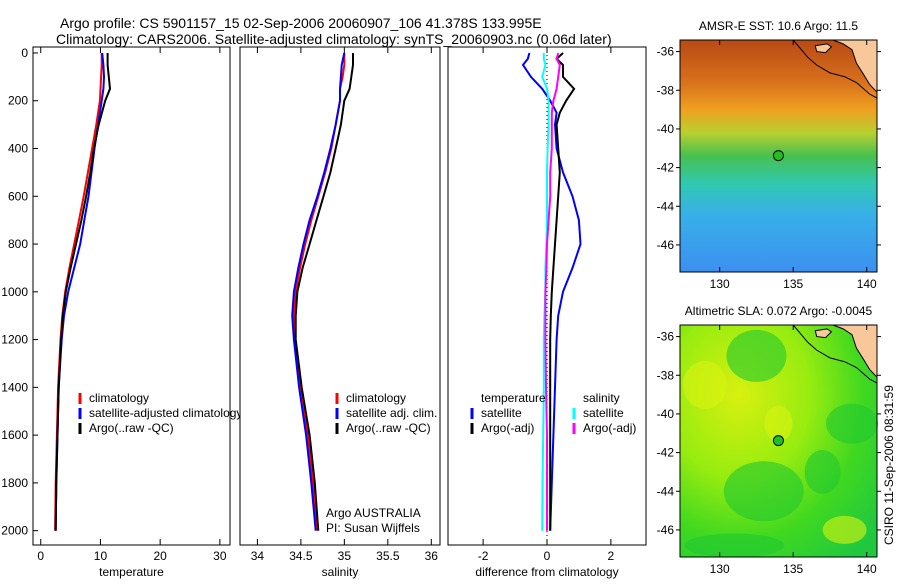  Describe the element at coordinates (373, 528) in the screenshot. I see `profile-annotation-line-2: PI: Susan Wijffels` at that location.